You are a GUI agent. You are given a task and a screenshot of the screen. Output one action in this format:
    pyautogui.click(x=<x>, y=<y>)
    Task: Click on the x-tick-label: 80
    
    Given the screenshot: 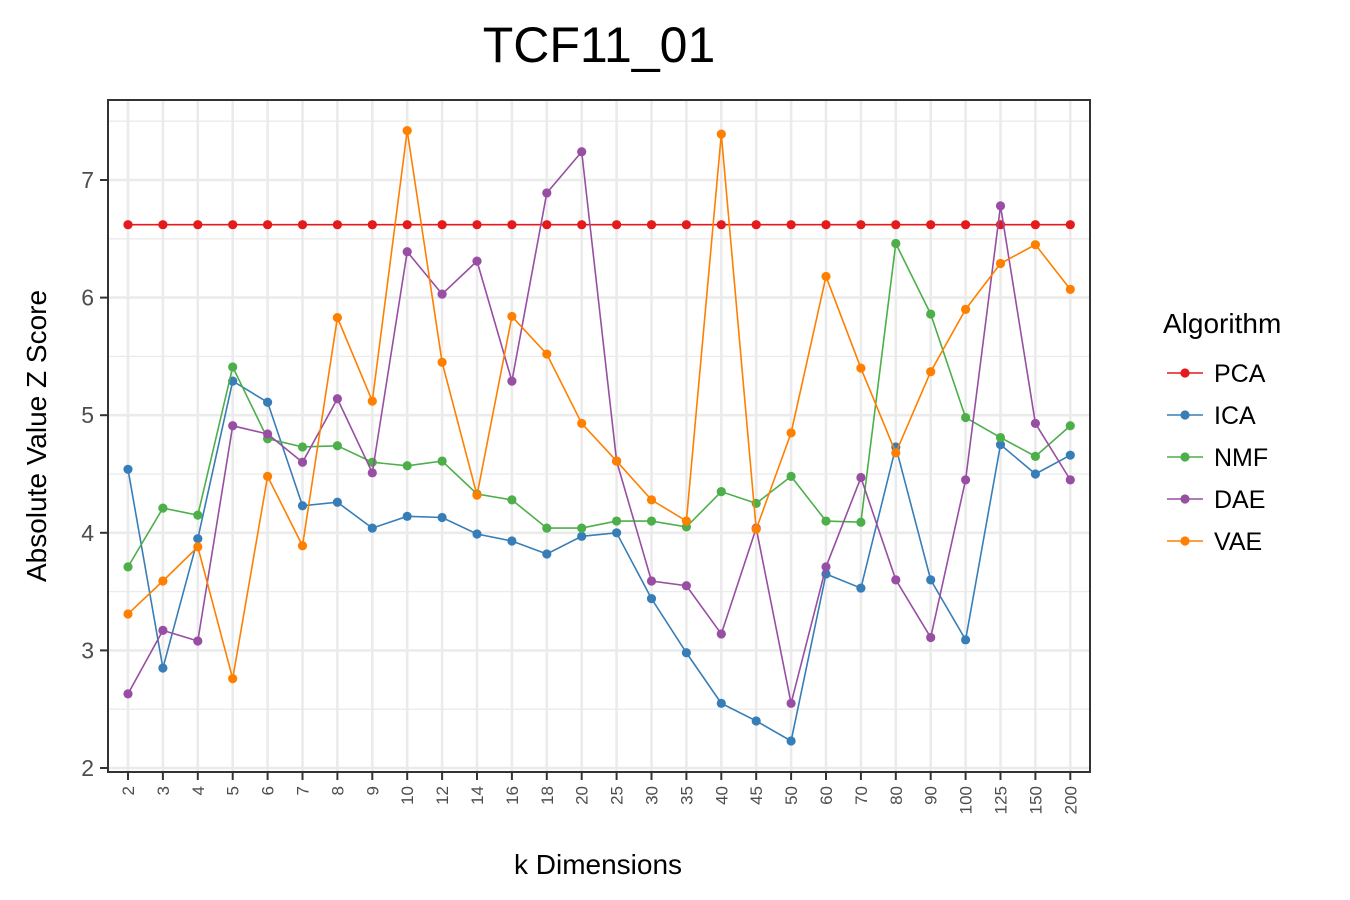 What is the action you would take?
    pyautogui.click(x=896, y=795)
    